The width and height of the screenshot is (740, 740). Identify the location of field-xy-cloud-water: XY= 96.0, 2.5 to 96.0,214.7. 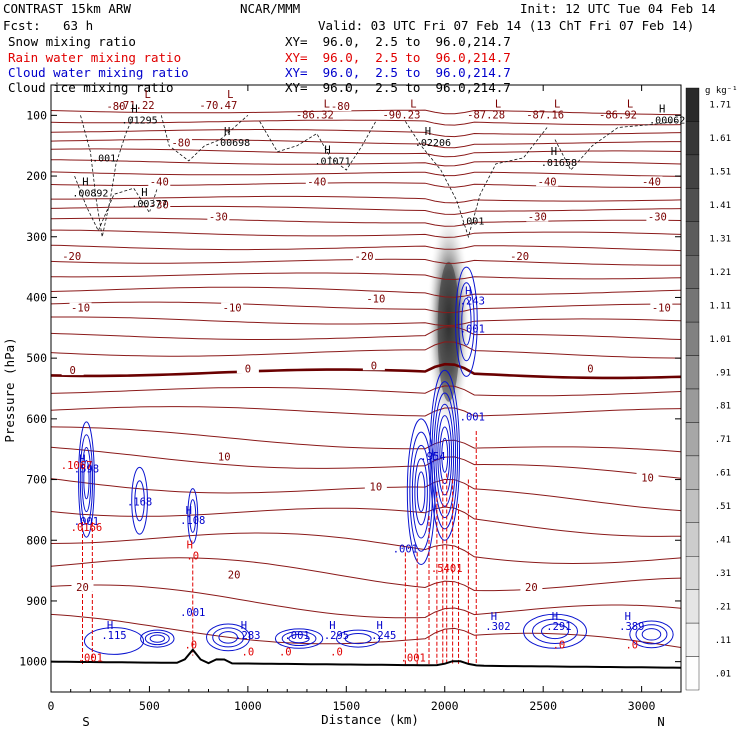
(398, 72).